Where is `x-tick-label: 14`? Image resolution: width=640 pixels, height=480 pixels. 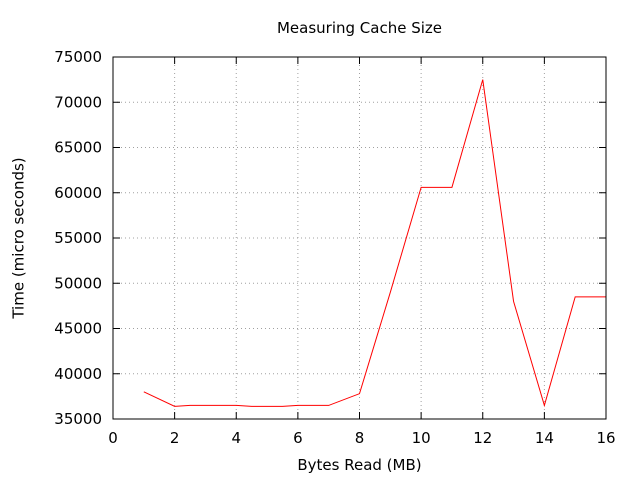 x-tick-label: 14 is located at coordinates (544, 438).